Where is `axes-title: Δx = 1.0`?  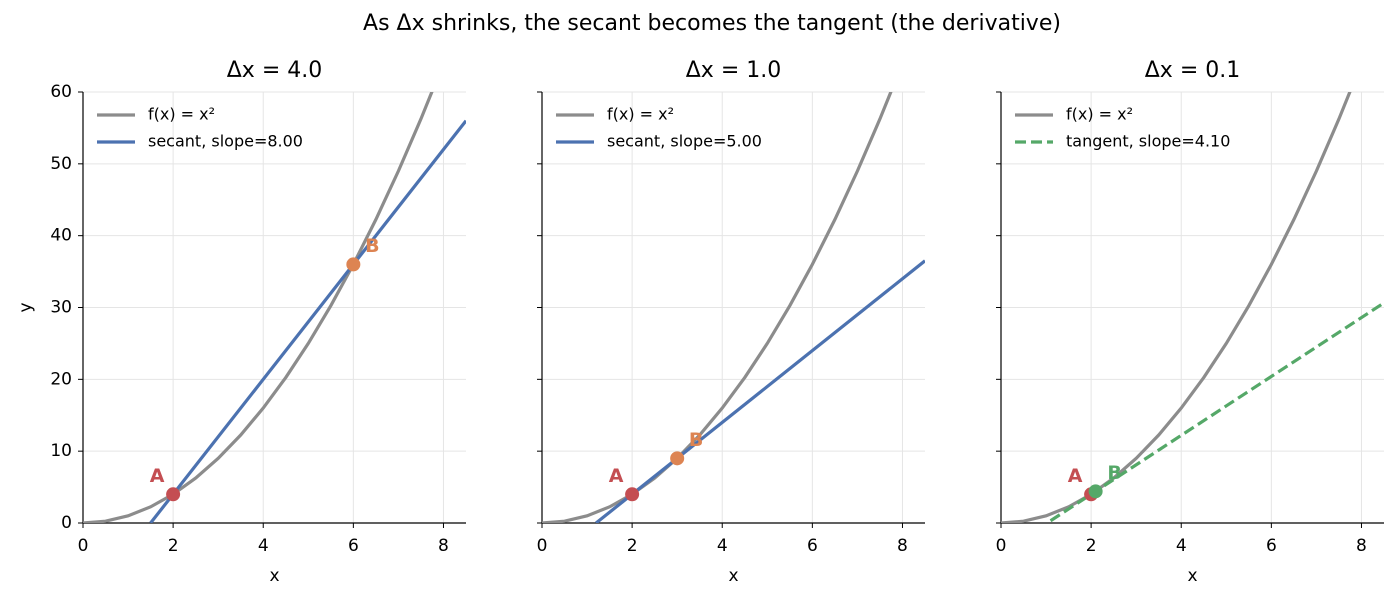
axes-title: Δx = 1.0 is located at coordinates (733, 70).